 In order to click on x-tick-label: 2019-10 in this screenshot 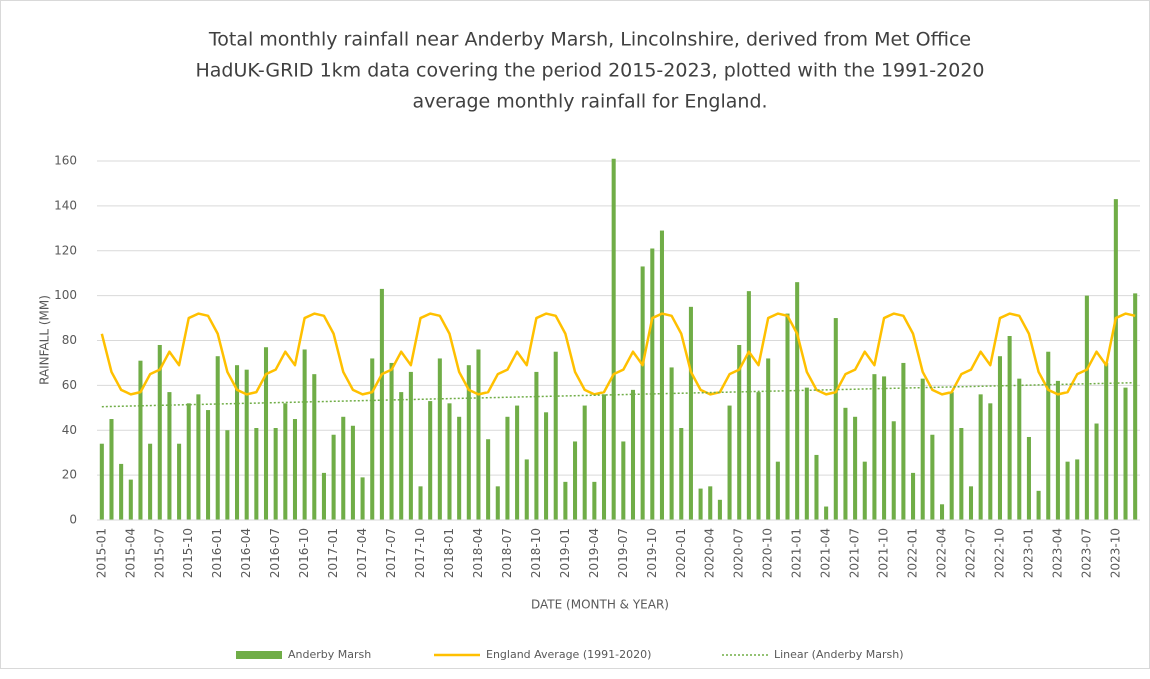, I will do `click(652, 553)`.